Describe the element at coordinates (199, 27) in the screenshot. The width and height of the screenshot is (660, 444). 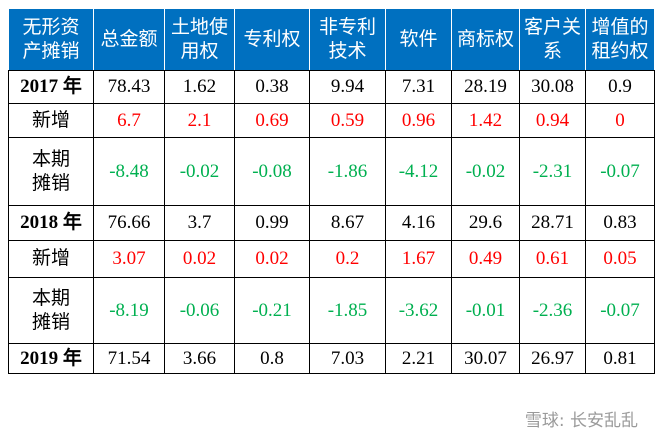
I see `cell-line: 土地使` at that location.